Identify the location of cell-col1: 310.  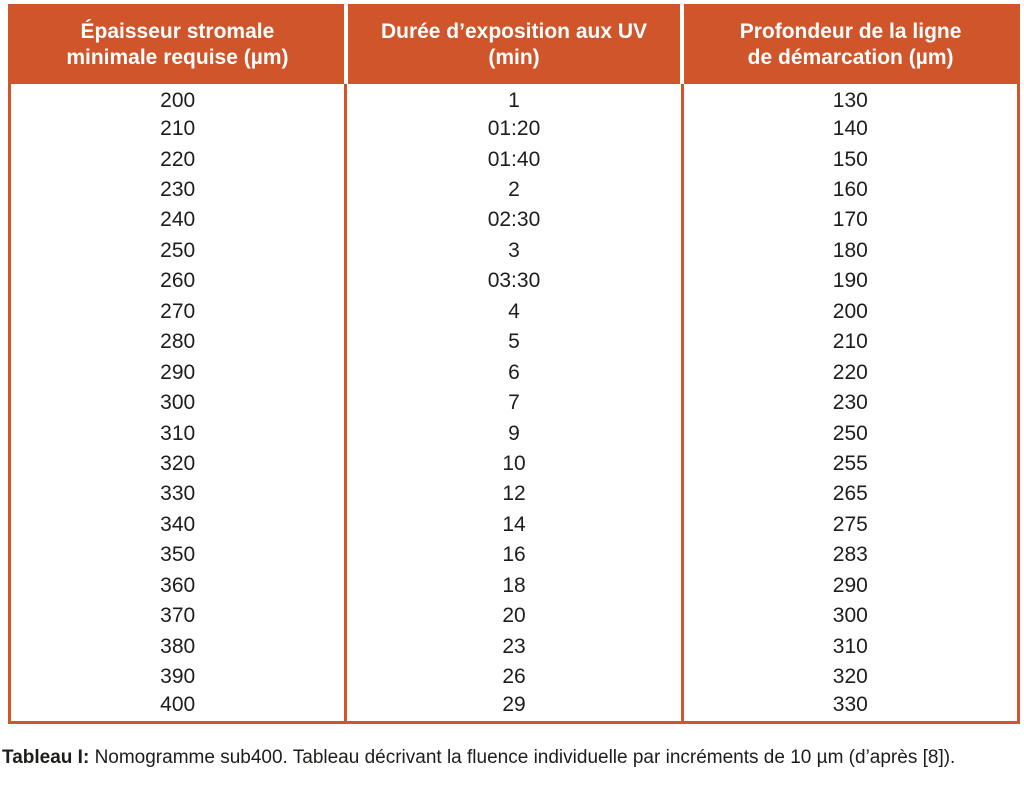
(177, 433).